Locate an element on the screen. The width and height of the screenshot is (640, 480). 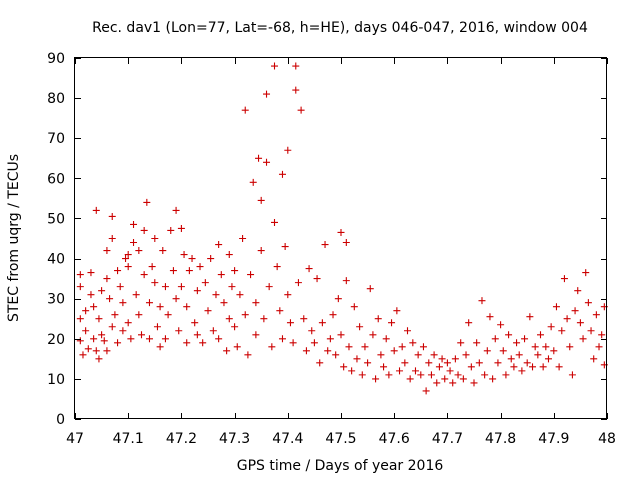
x-tick-label: 47.2 is located at coordinates (181, 439).